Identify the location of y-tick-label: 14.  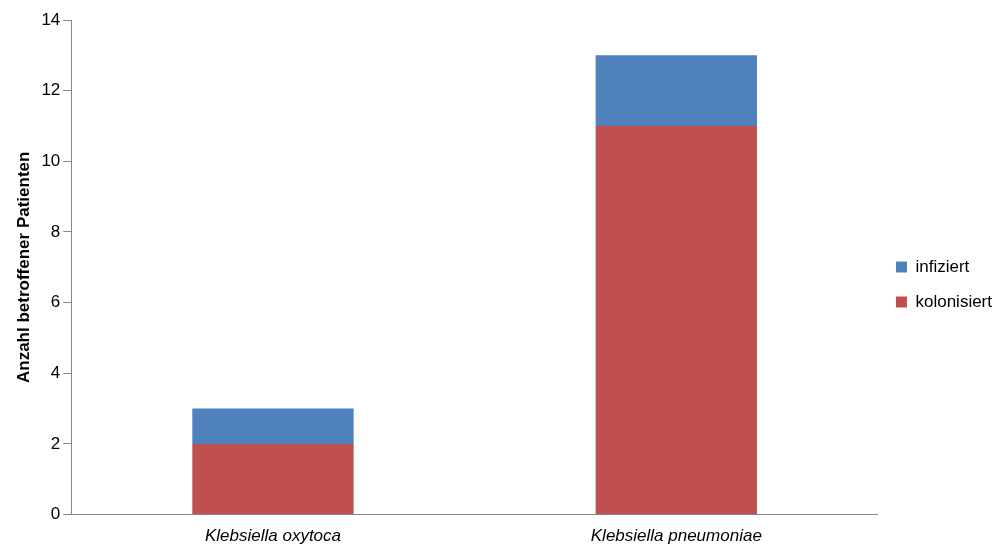
(51, 19).